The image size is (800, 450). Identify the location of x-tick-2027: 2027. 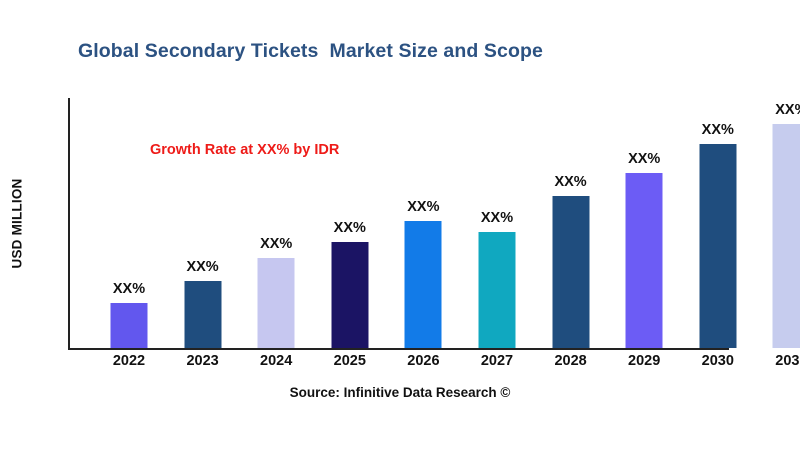
(497, 361).